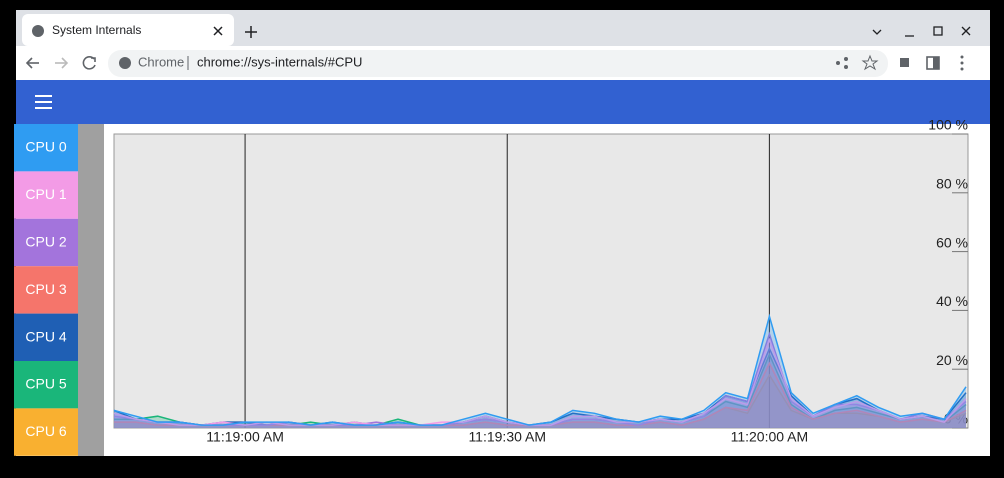 The image size is (1004, 478). Describe the element at coordinates (125, 63) in the screenshot. I see `site-icon` at that location.